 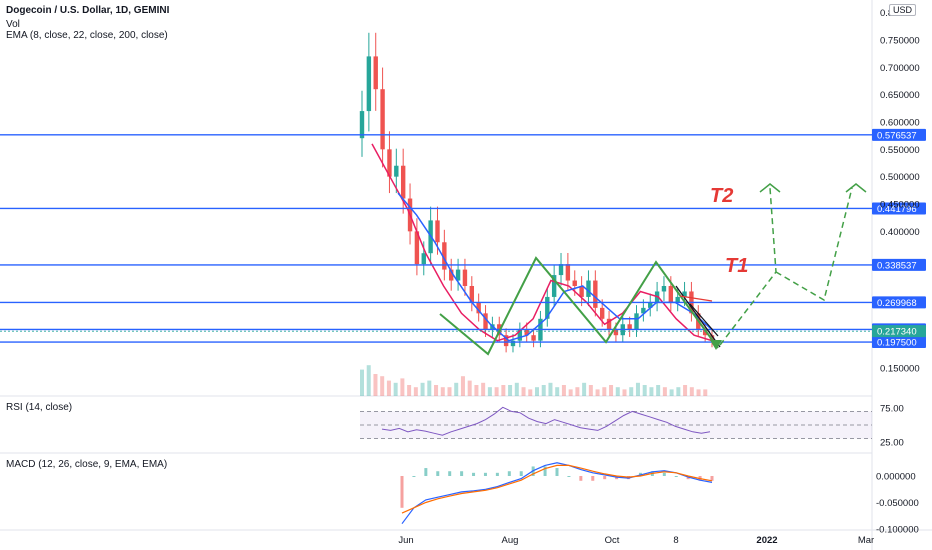 I want to click on price-level-badge-label: 0.338537, so click(x=897, y=265).